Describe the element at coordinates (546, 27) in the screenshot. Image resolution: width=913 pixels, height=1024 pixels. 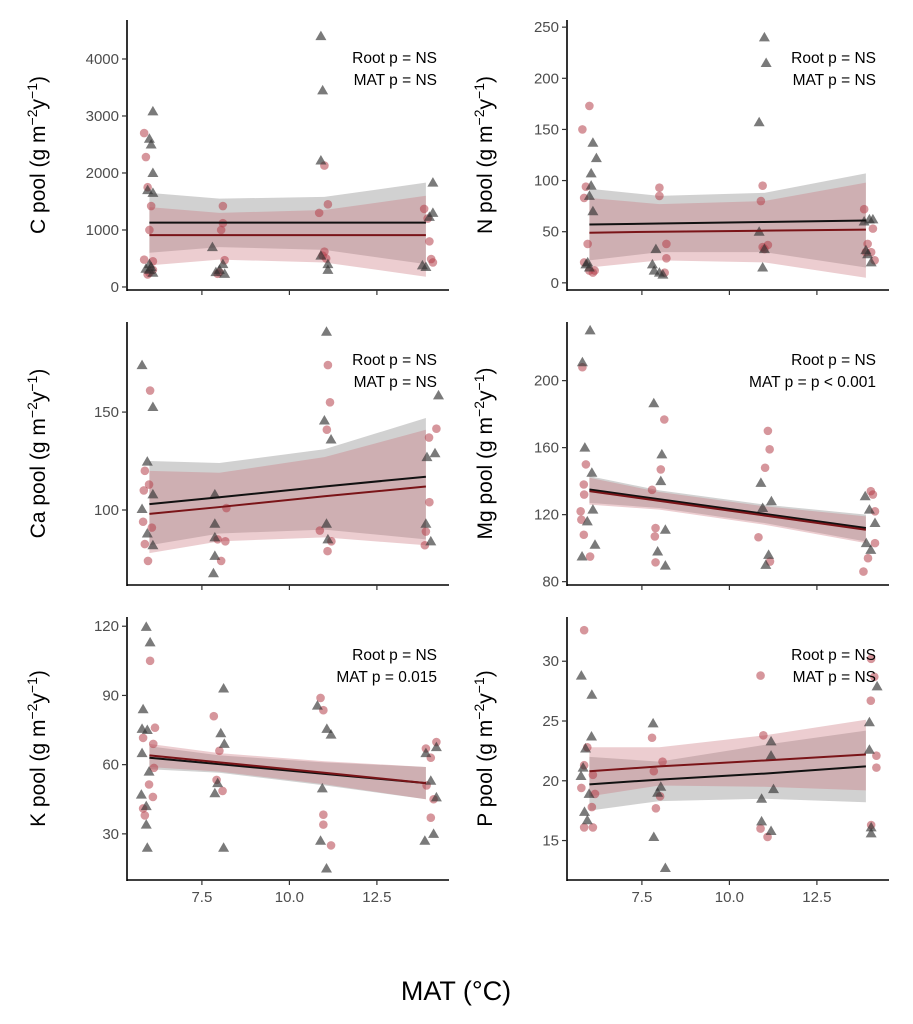
I see `y-tick-label: 250` at that location.